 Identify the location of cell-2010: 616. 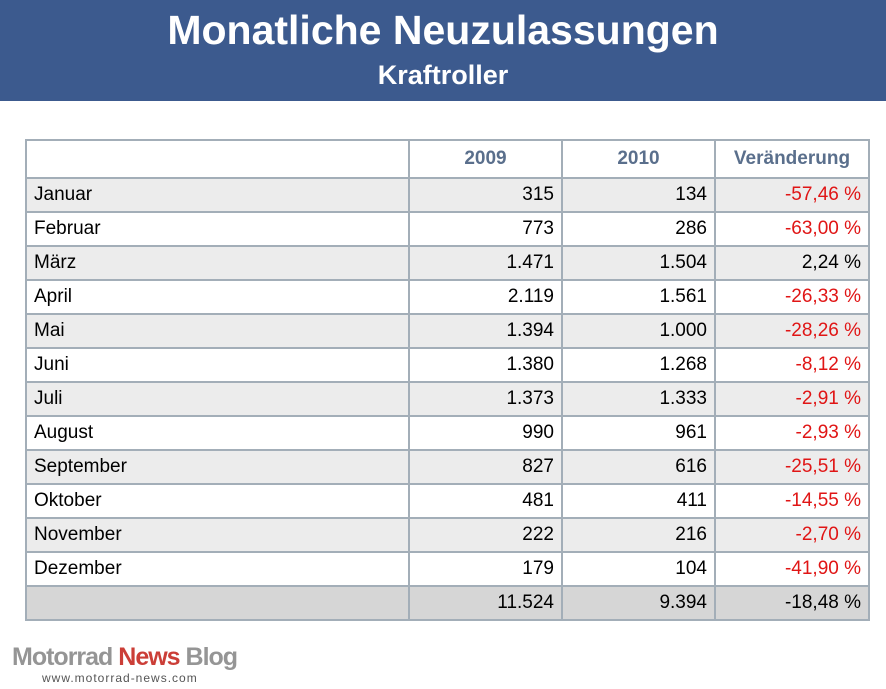
(638, 467).